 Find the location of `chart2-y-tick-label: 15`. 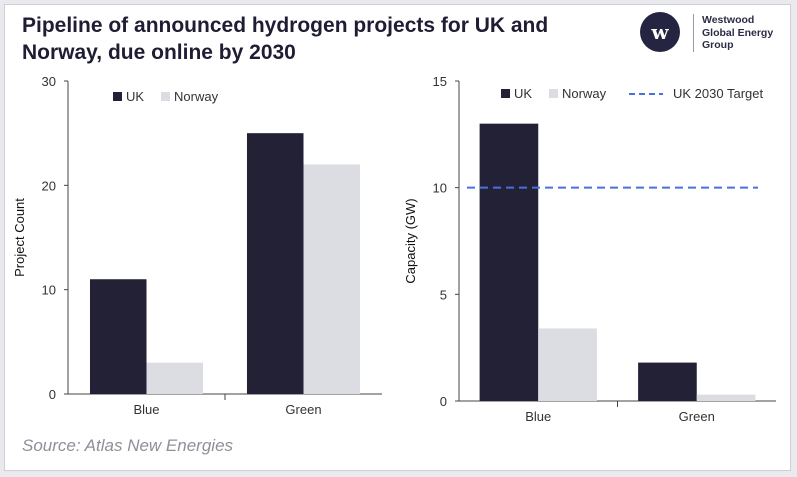

chart2-y-tick-label: 15 is located at coordinates (440, 81).